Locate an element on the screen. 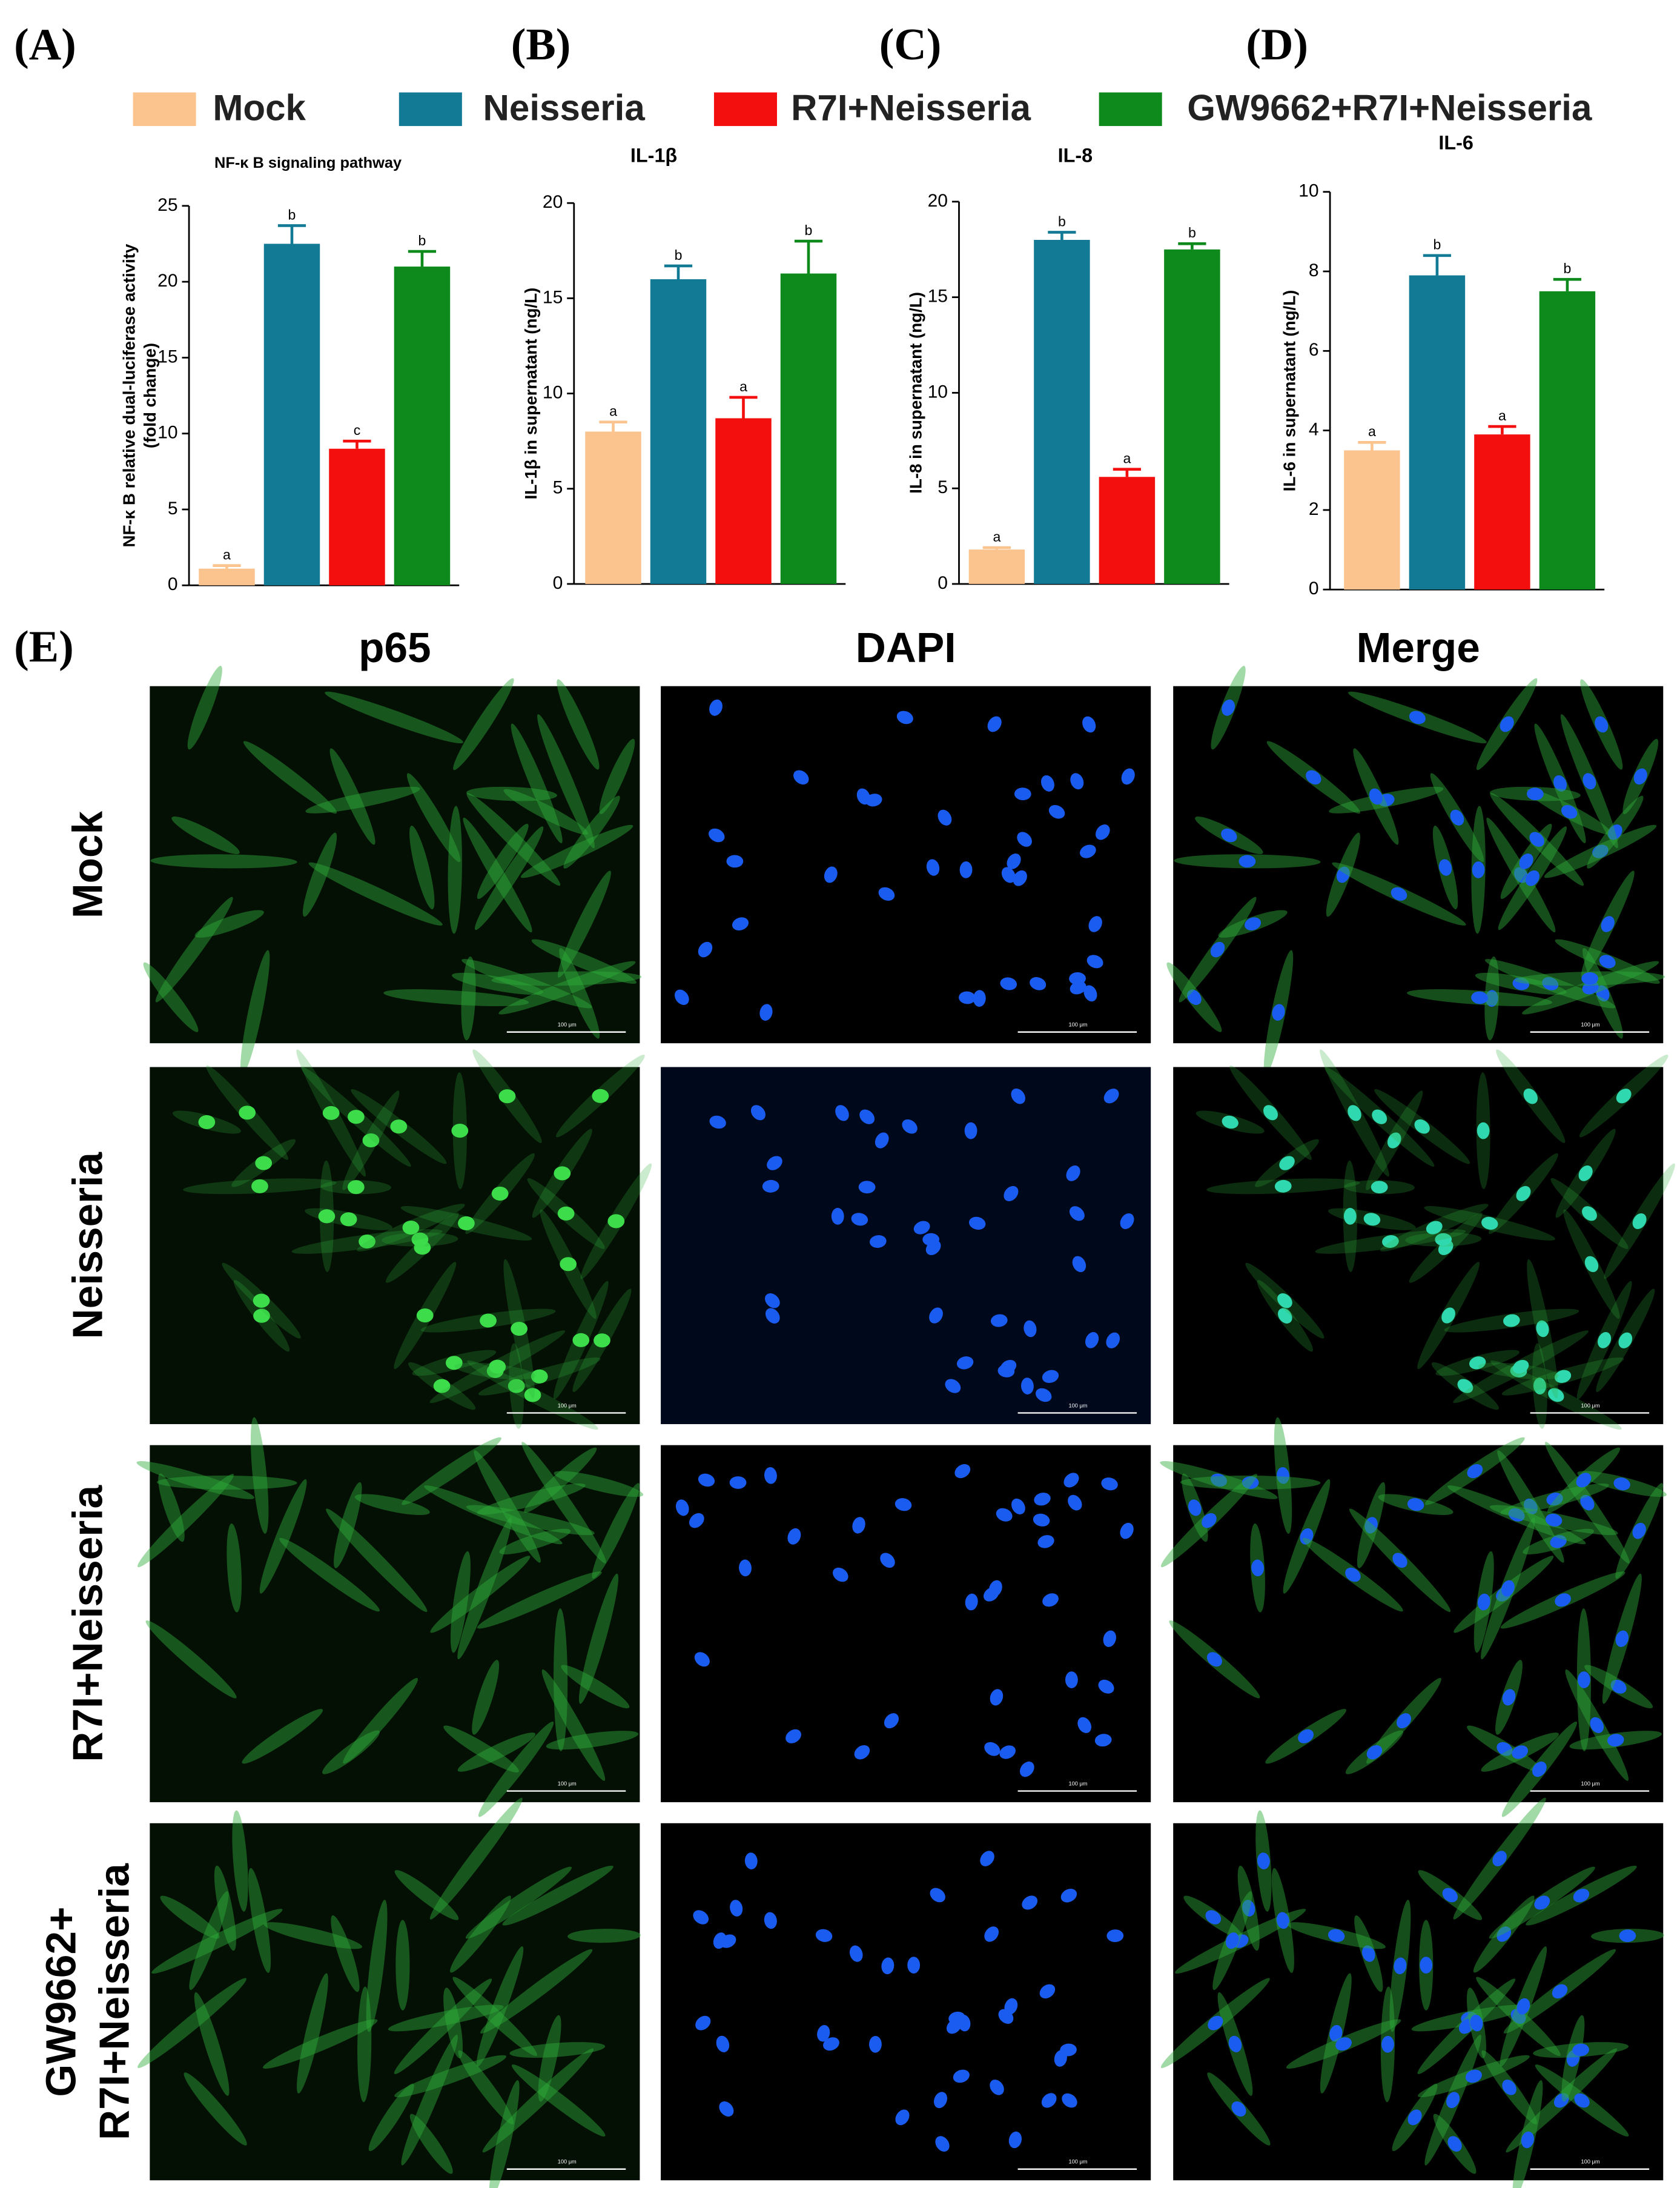  legend-label: R7I+Neisseria is located at coordinates (911, 108).